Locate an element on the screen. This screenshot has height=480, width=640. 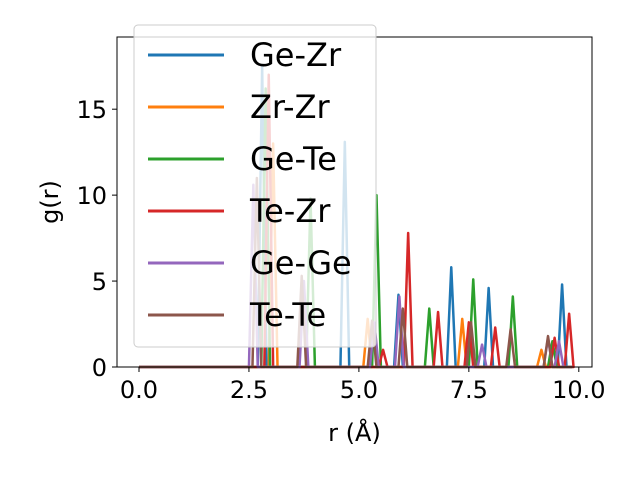
y-tick-label: 5 is located at coordinates (99, 282).